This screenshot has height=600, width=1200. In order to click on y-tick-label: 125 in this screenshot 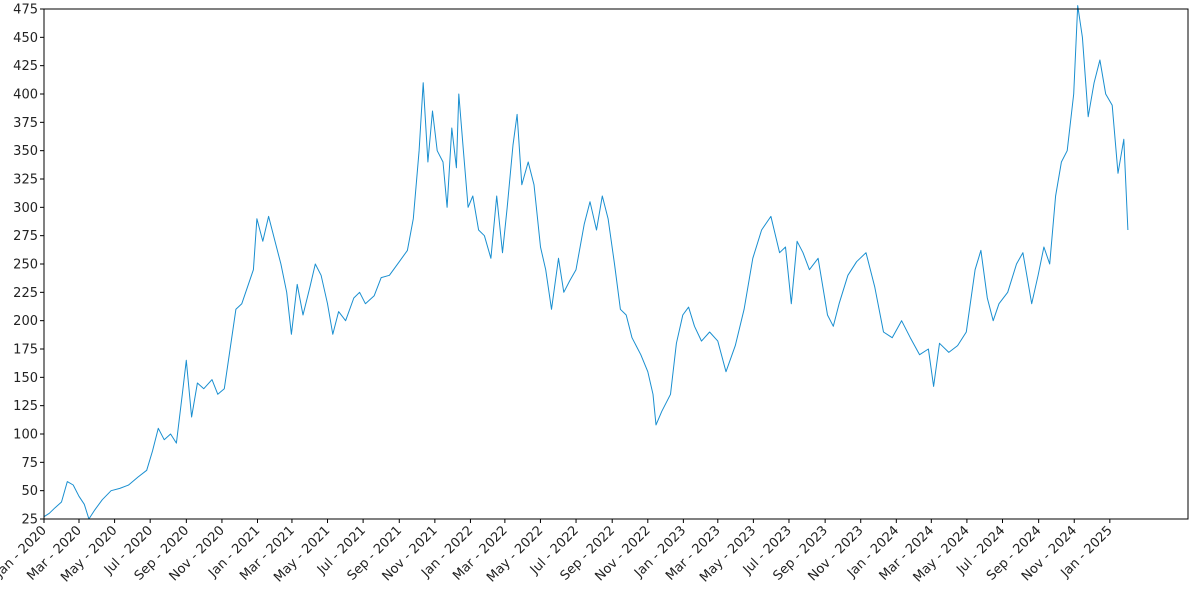, I will do `click(25, 406)`.